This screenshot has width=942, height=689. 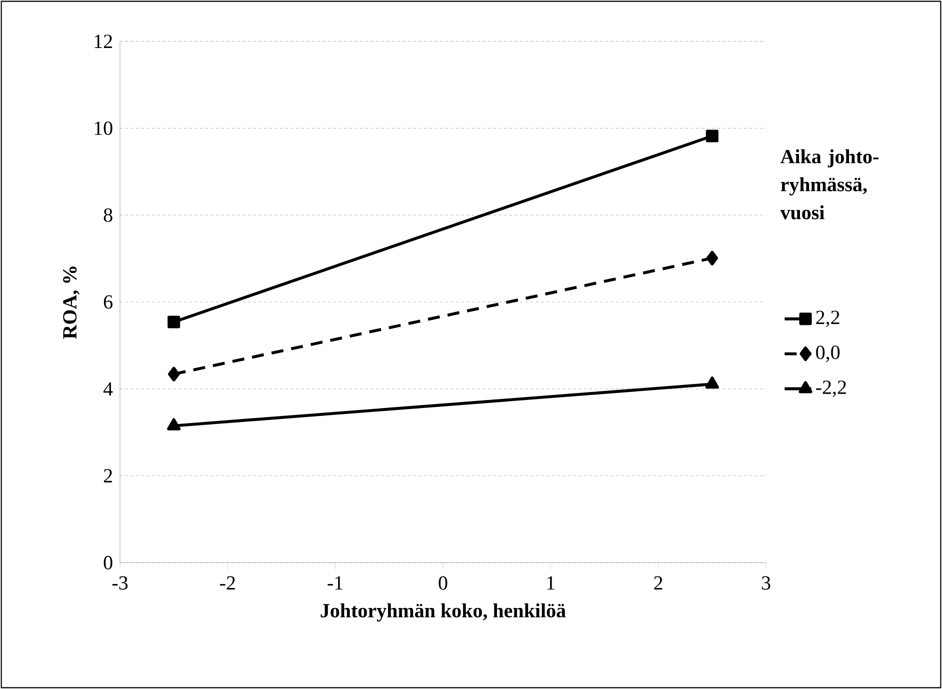 I want to click on y-tick-label: 0, so click(x=108, y=563).